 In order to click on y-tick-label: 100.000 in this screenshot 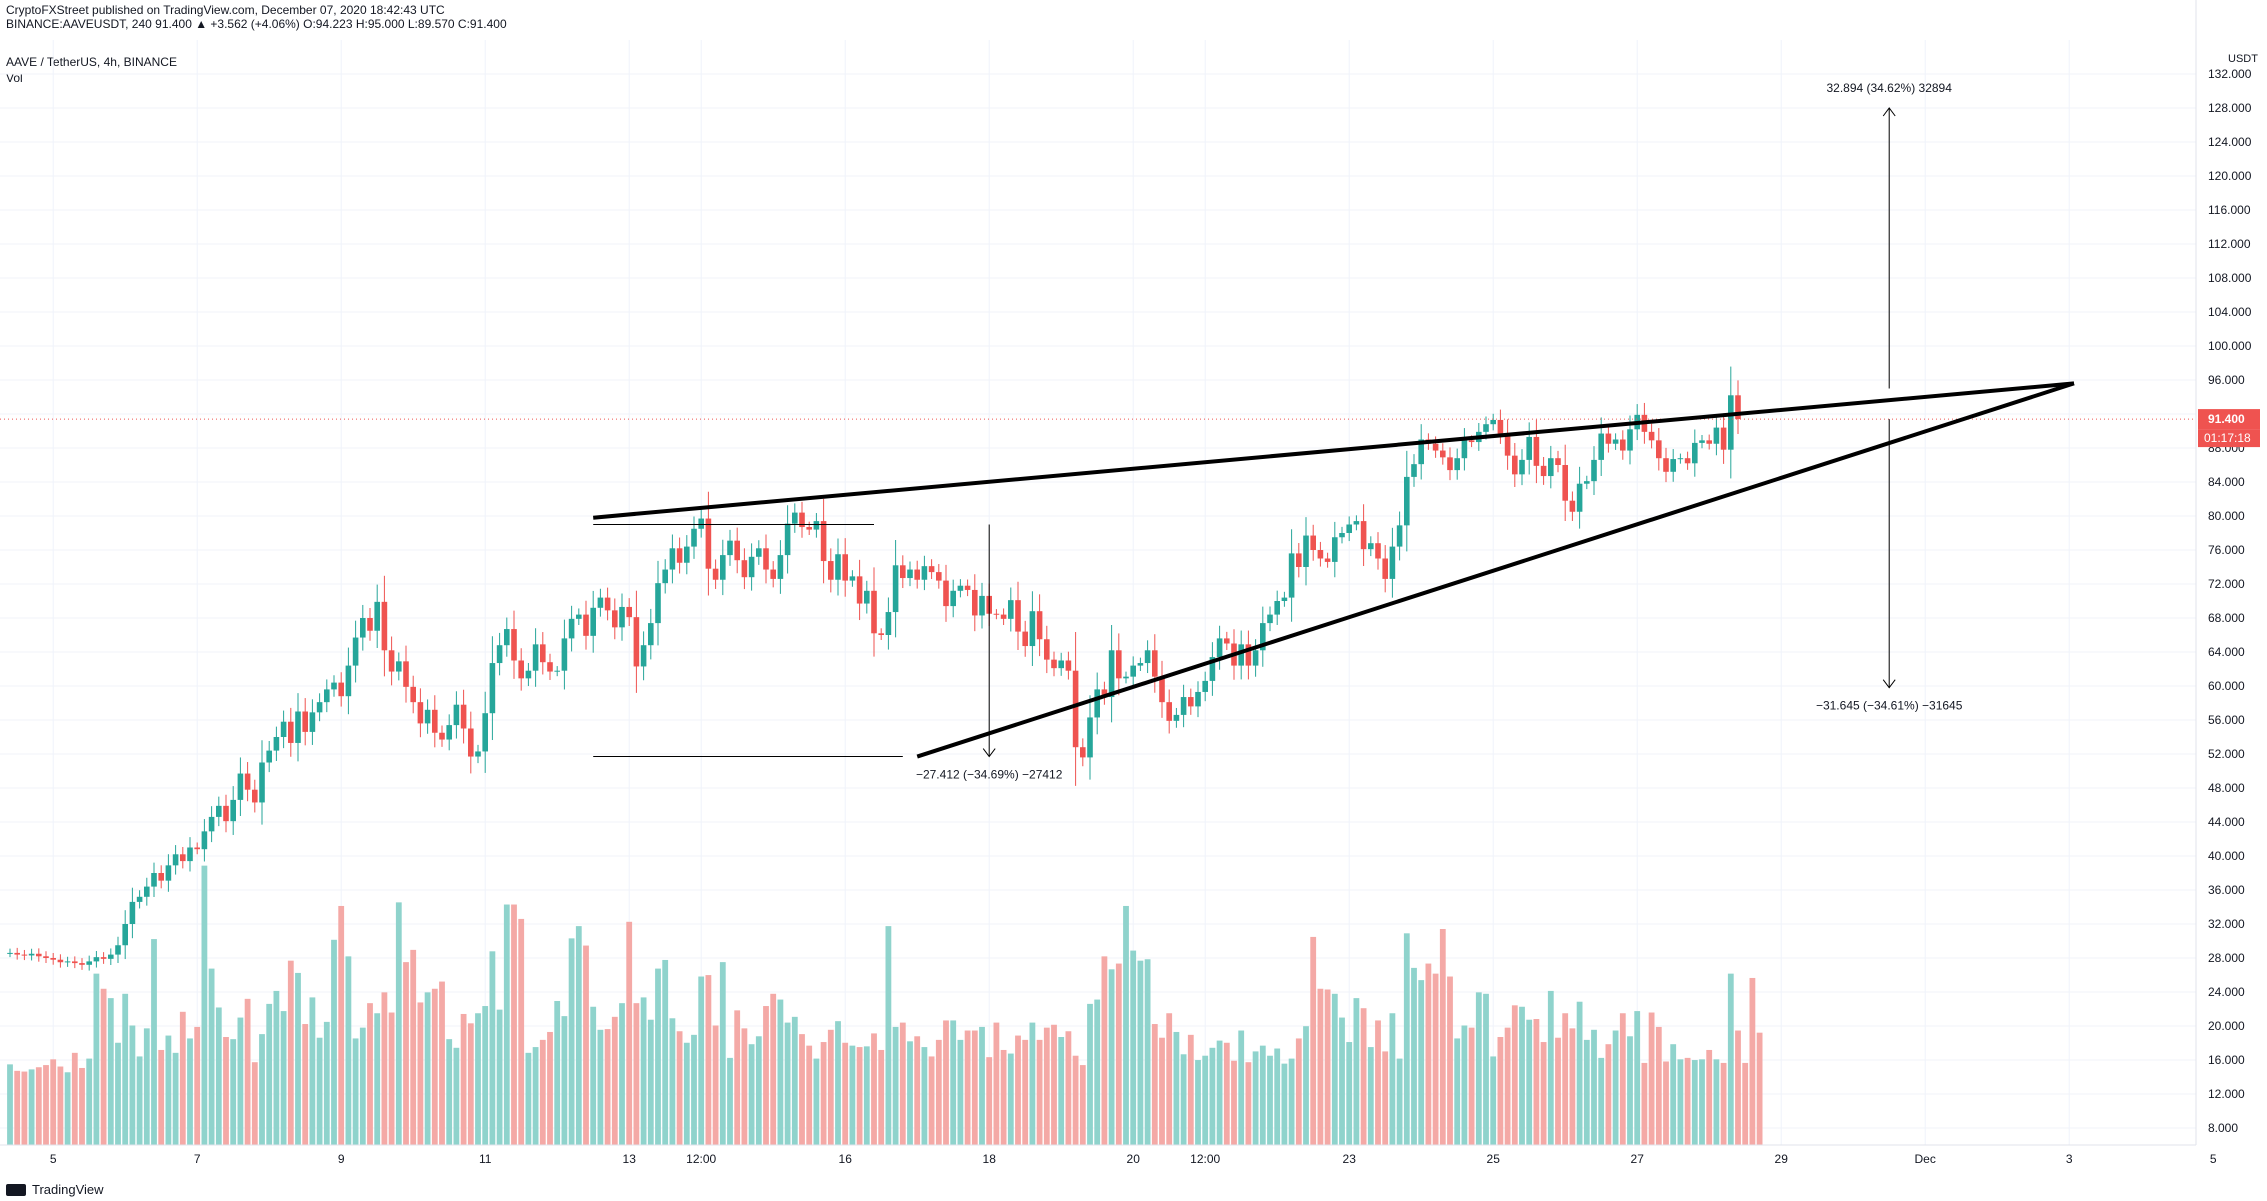, I will do `click(2230, 346)`.